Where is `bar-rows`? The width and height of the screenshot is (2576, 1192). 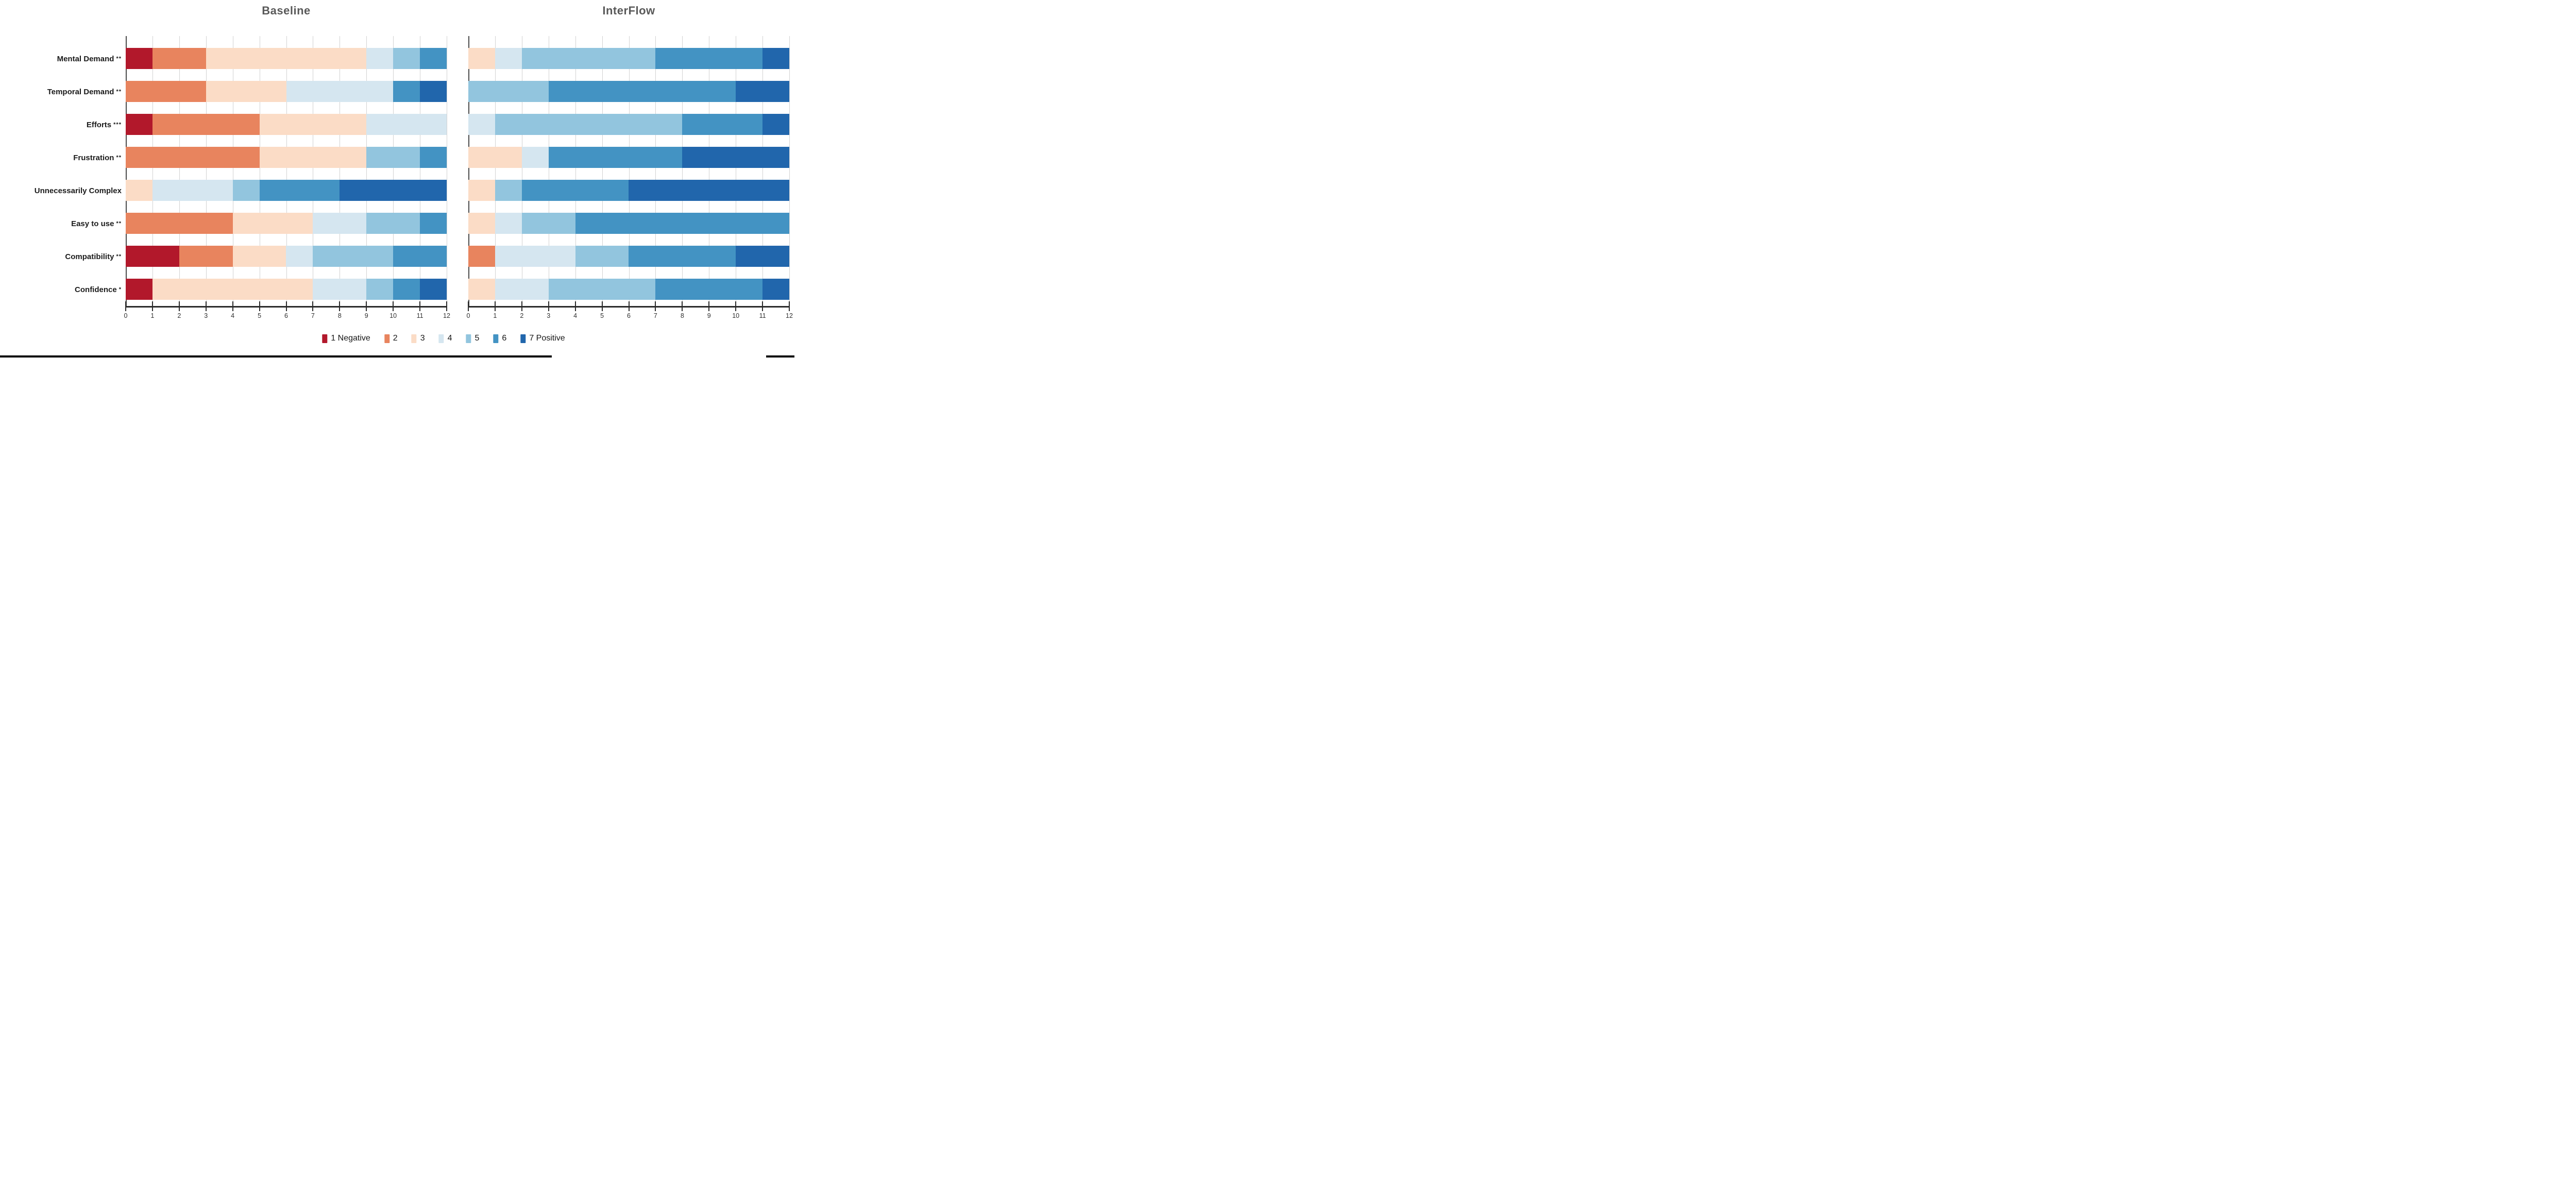
bar-rows is located at coordinates (628, 174).